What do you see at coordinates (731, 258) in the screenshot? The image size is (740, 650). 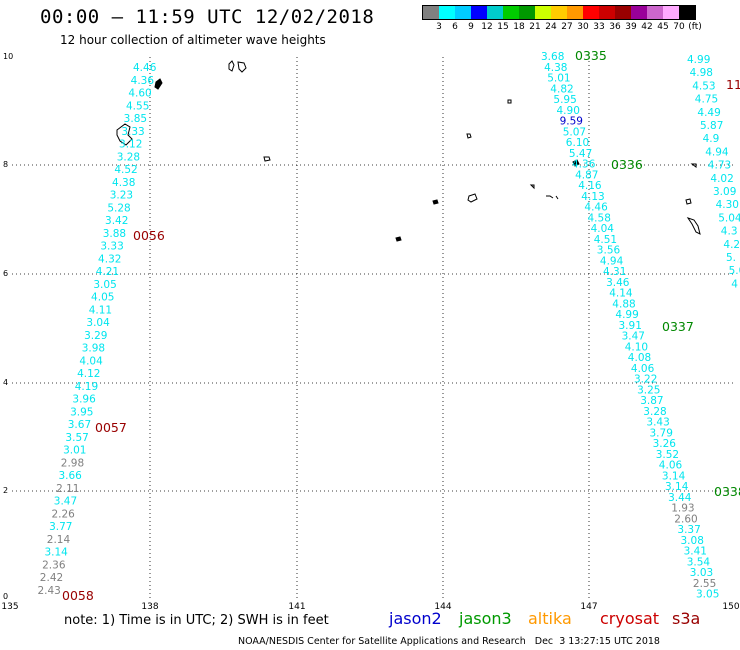 I see `wave-height-value: 5.` at bounding box center [731, 258].